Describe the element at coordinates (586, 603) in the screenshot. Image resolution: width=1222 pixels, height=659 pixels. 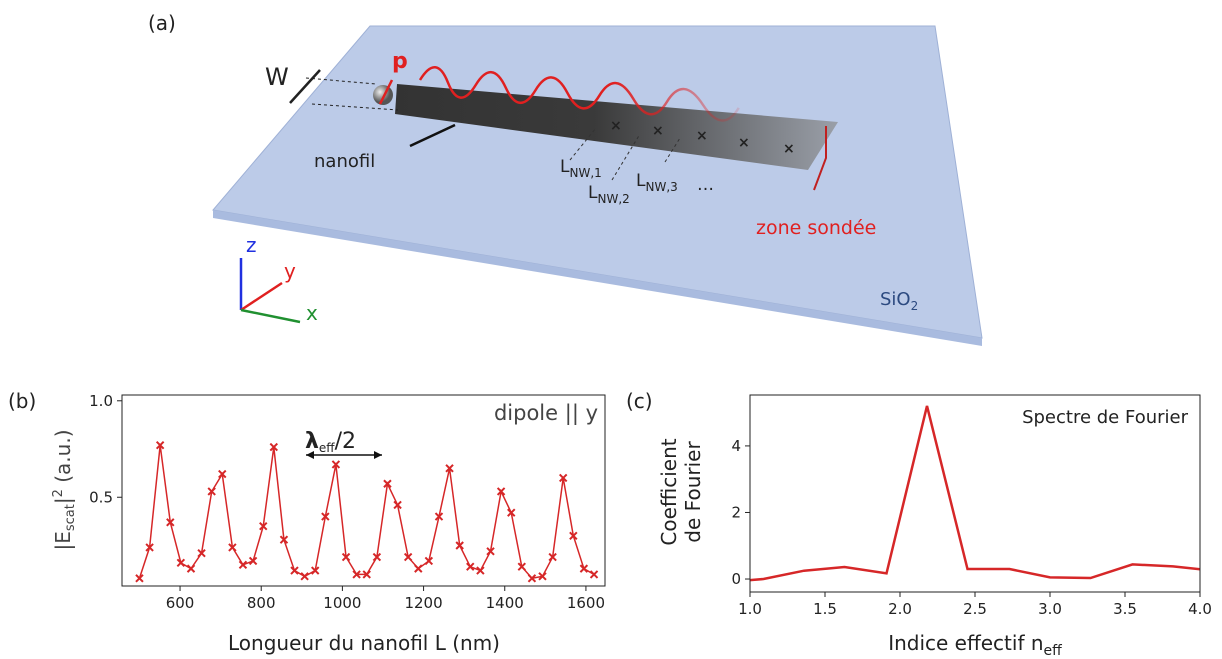
I see `x-tick-label: 1600` at that location.